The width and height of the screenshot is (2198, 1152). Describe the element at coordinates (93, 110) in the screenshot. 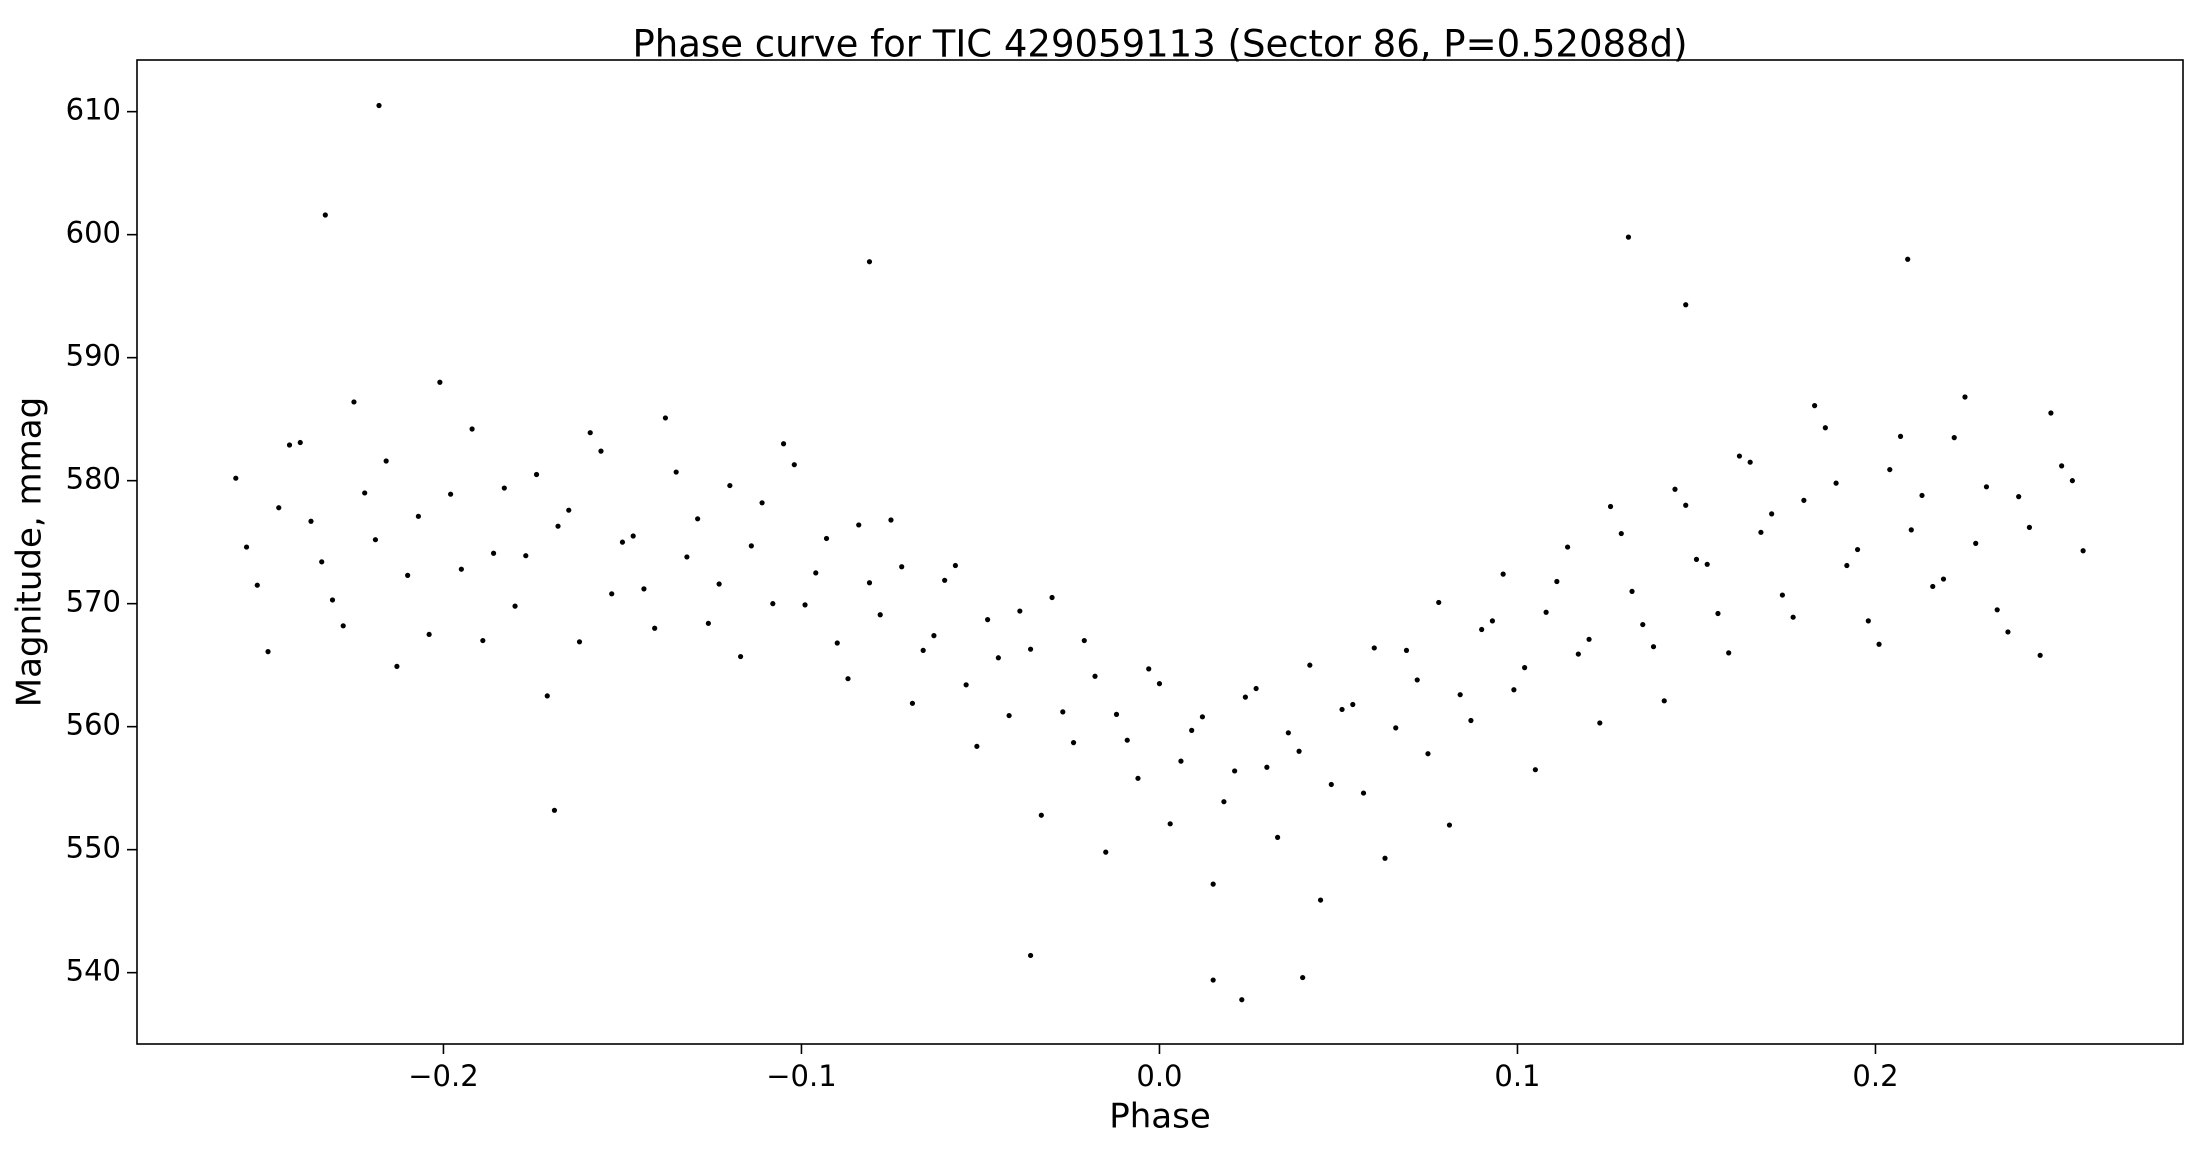

I see `y-tick-label: 610` at that location.